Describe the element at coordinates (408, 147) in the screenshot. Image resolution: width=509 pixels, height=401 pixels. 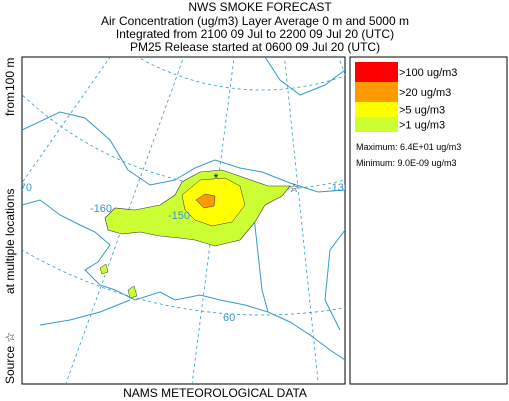
I see `maximum: Maximum: 6.4E+01 ug/m3` at that location.